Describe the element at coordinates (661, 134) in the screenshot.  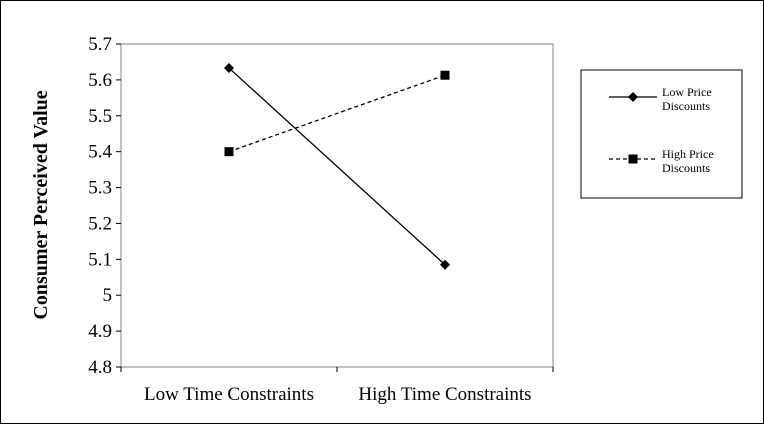
I see `legend-box` at that location.